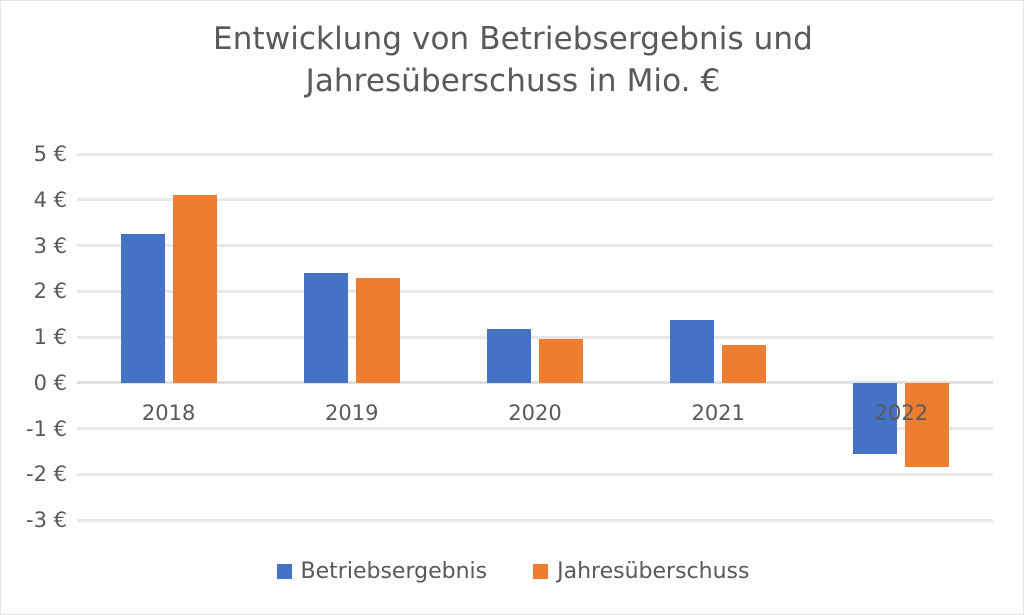 The image size is (1024, 615). I want to click on bar-betriebsergebnis-2022, so click(875, 418).